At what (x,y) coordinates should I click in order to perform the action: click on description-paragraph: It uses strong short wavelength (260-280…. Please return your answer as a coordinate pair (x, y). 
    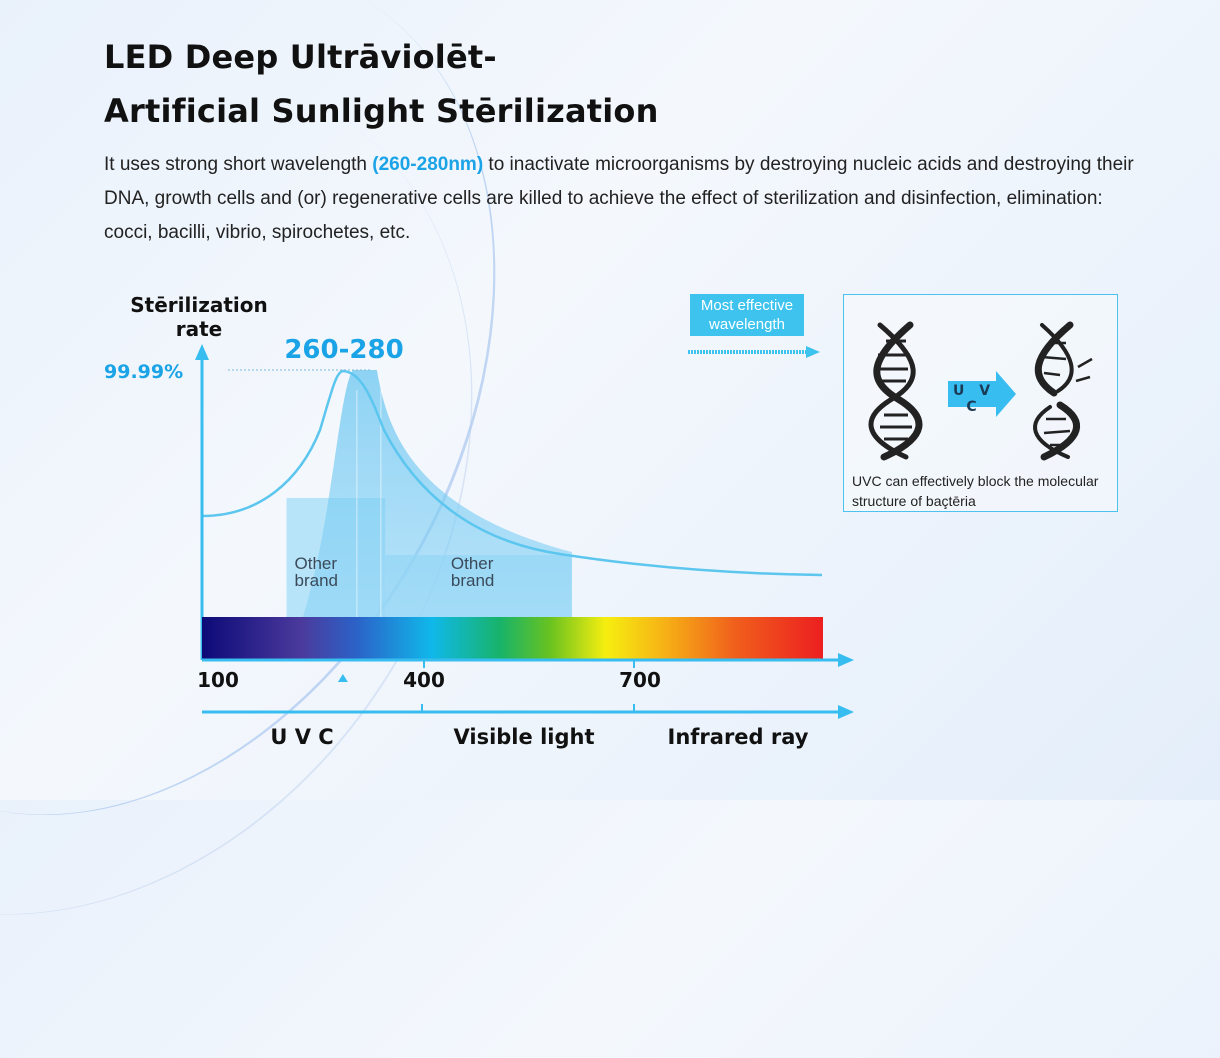
    Looking at the image, I should click on (619, 199).